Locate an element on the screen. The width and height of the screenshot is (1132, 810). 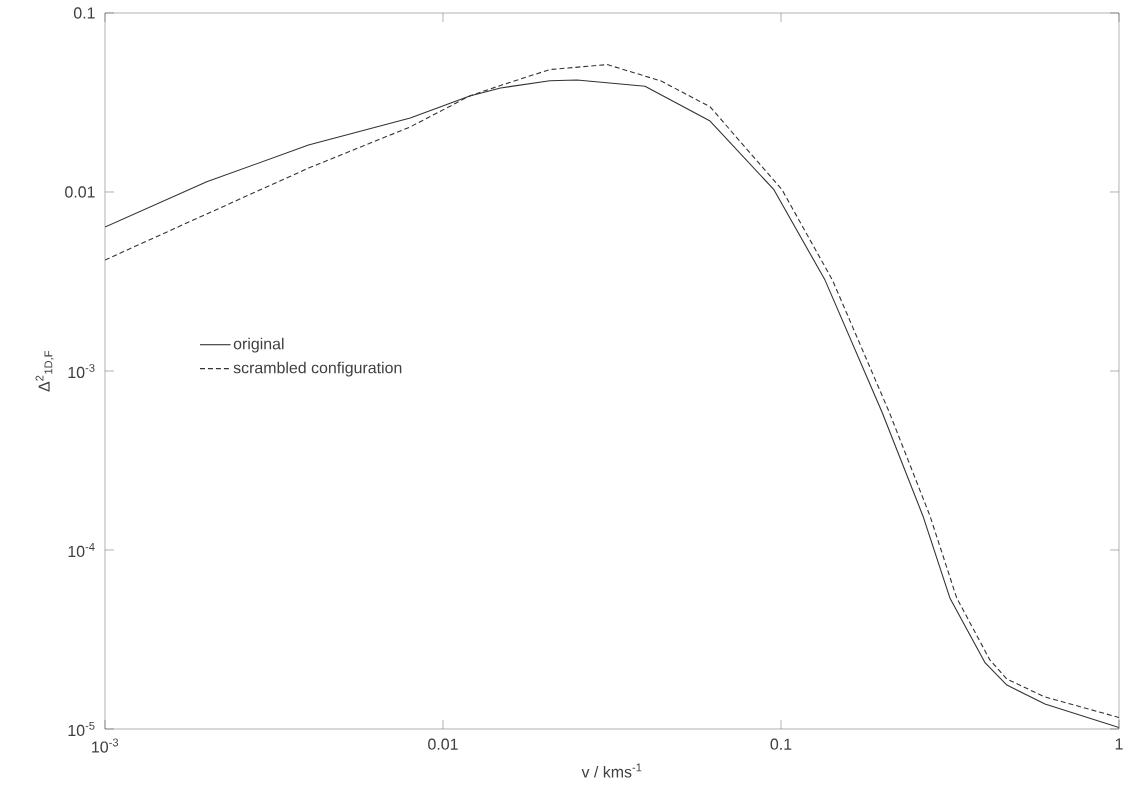
x-tick-label: 0.01 is located at coordinates (443, 744).